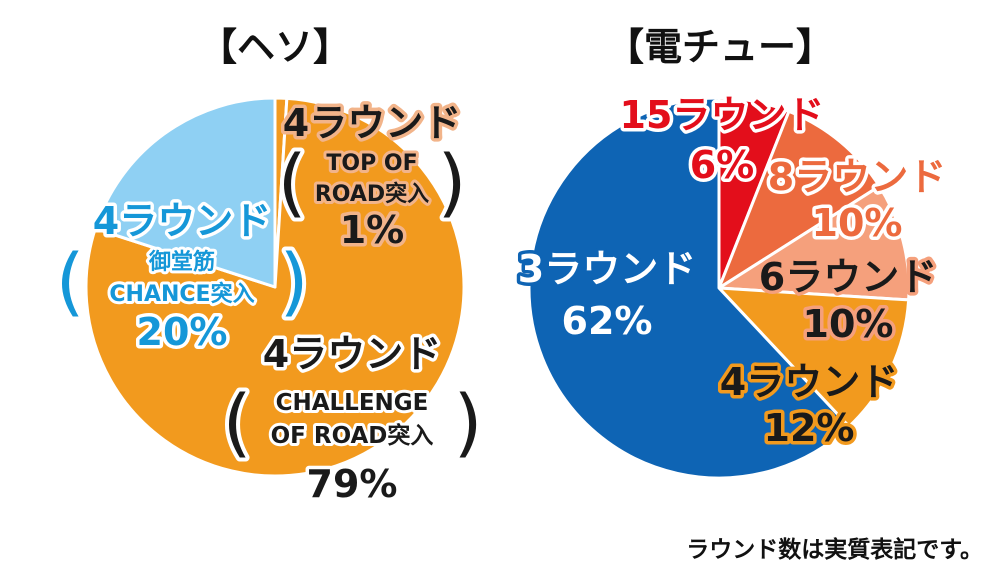 Image resolution: width=1000 pixels, height=577 pixels. I want to click on heso-slice-label-1: 4ラウンド, so click(352, 354).